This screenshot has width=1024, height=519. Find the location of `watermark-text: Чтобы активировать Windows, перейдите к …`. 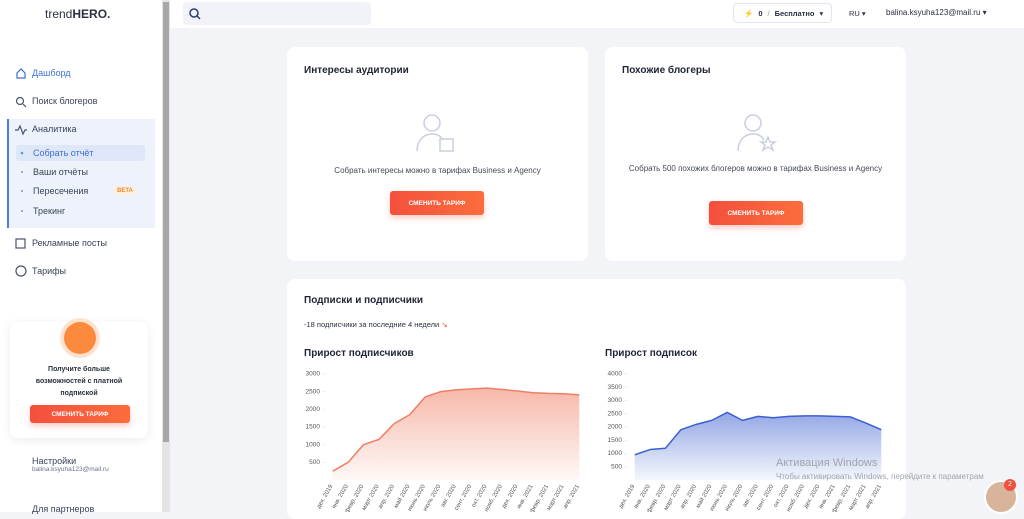

watermark-text: Чтобы активировать Windows, перейдите к … is located at coordinates (880, 476).